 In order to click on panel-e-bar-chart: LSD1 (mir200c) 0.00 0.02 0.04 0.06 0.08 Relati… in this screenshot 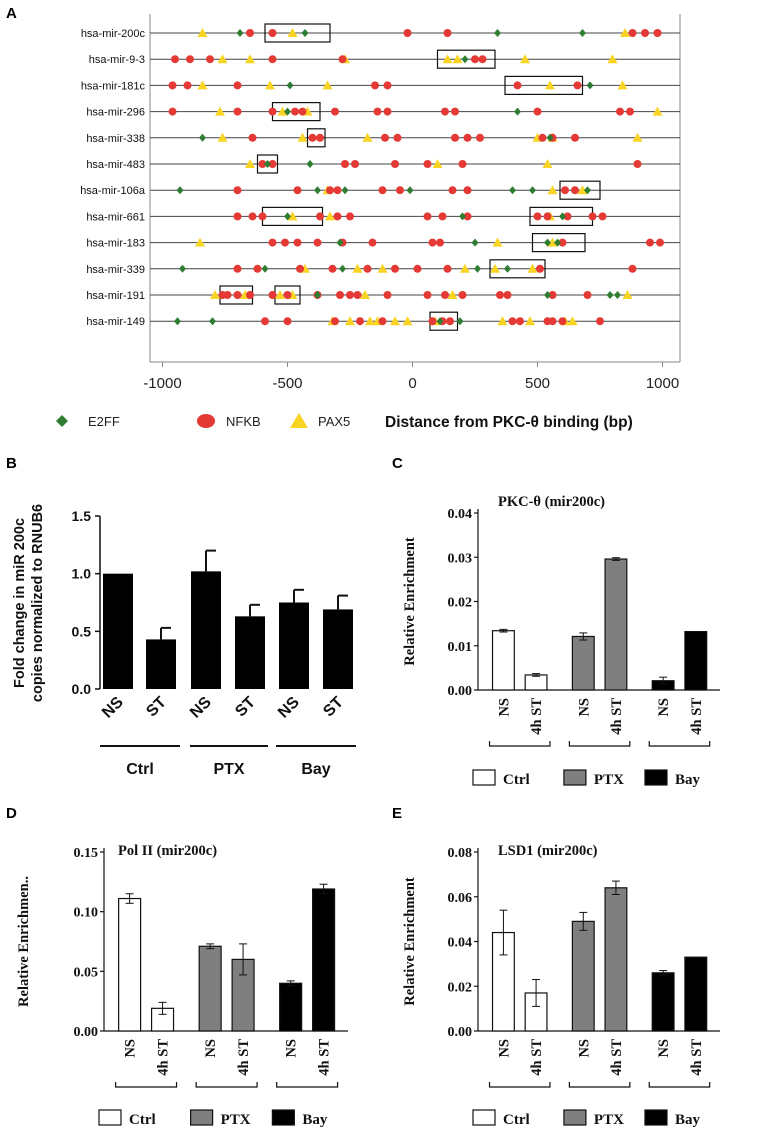, I will do `click(561, 985)`.